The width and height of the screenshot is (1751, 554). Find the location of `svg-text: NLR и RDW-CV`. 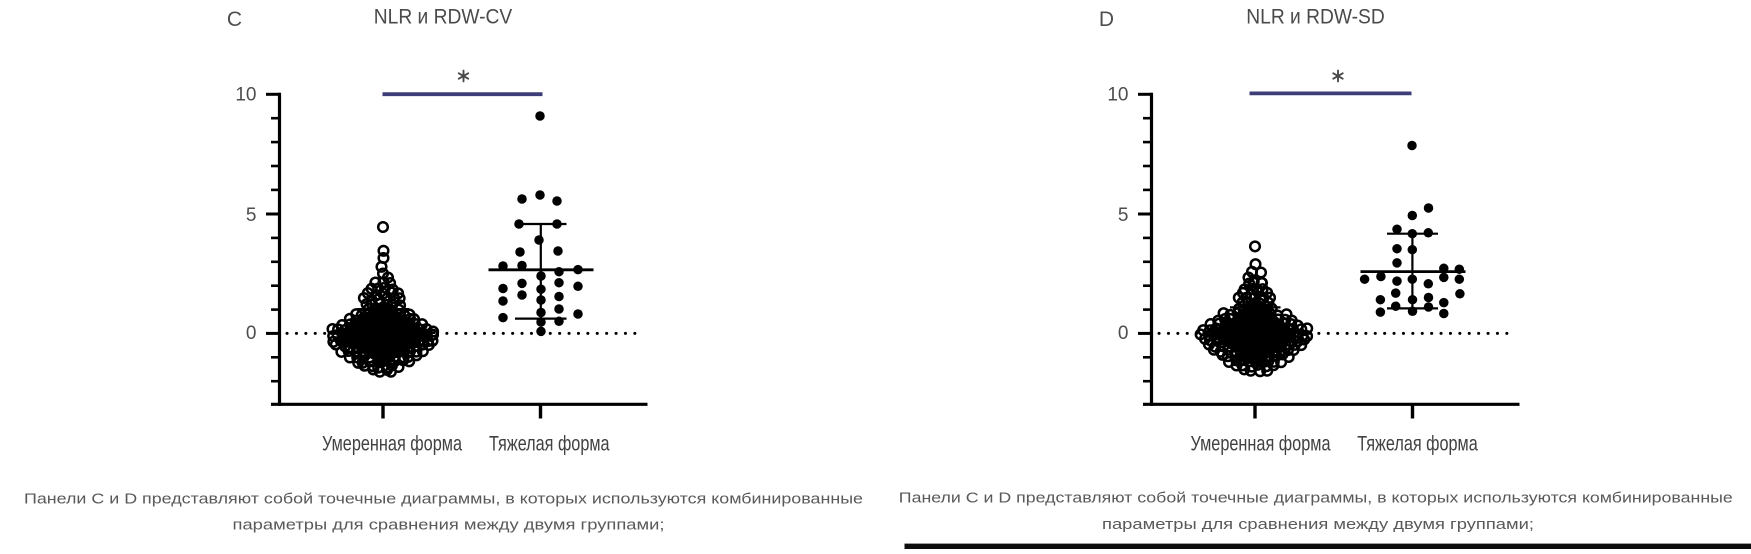

svg-text: NLR и RDW-CV is located at coordinates (443, 17).